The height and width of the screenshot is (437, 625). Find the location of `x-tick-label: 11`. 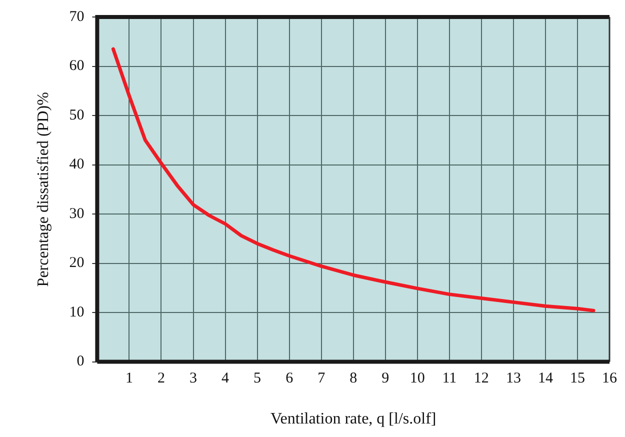

x-tick-label: 11 is located at coordinates (449, 378).